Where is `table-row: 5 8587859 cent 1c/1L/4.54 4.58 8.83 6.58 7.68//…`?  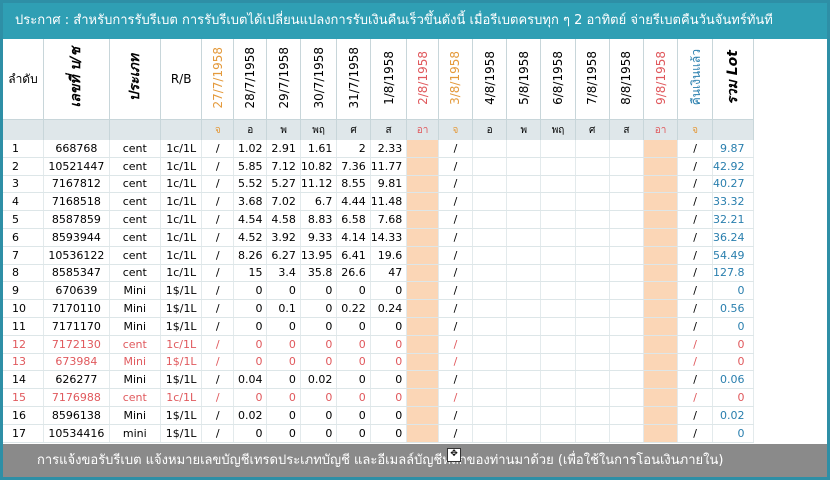 table-row: 5 8587859 cent 1c/1L/4.54 4.58 8.83 6.58 7.68//… is located at coordinates (415, 219).